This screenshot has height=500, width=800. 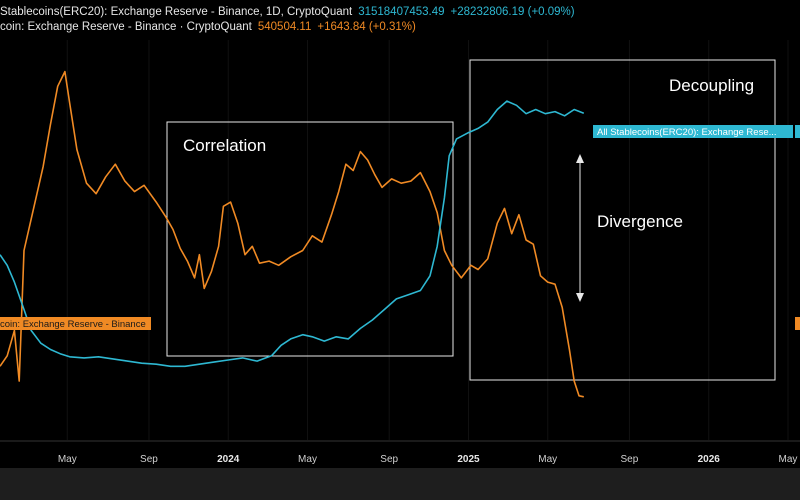 I want to click on x-tick-label: 2025, so click(x=468, y=459).